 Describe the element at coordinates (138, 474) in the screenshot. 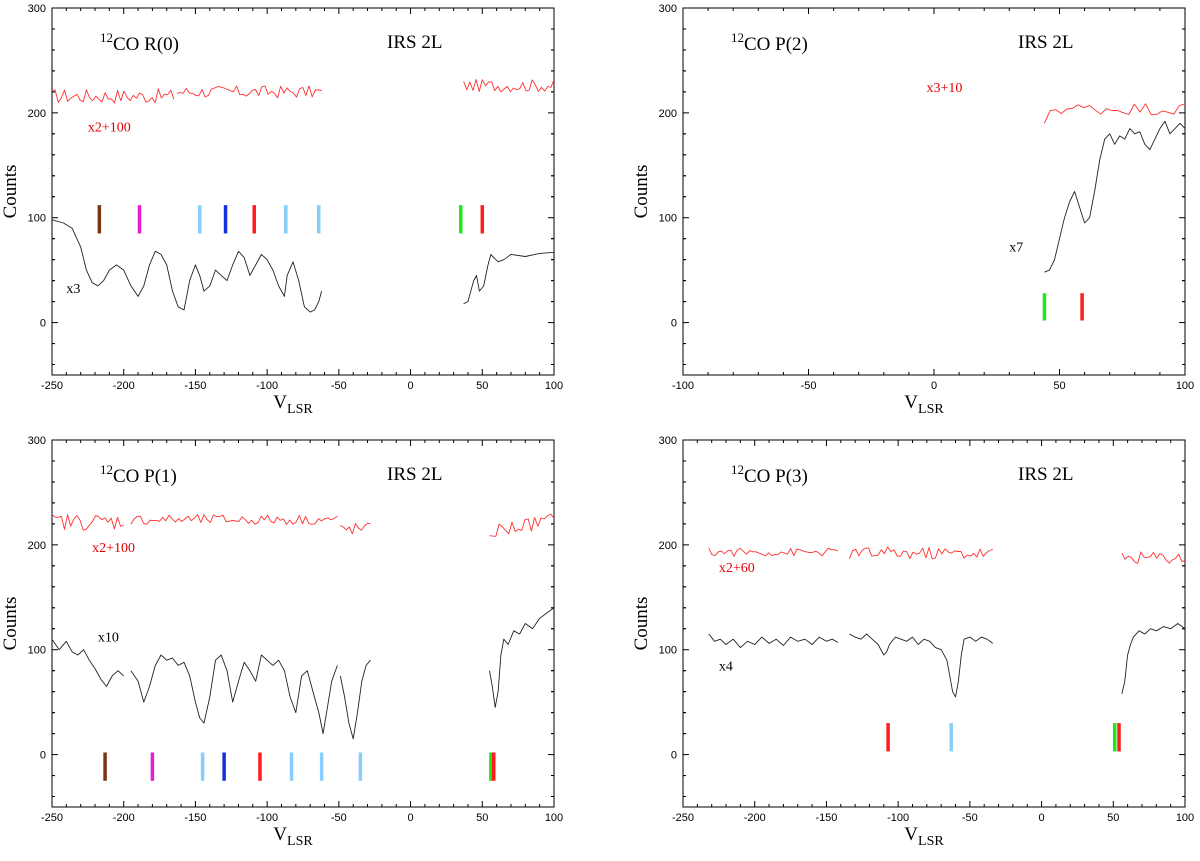

I see `panel-title: 12CO P(1)` at that location.